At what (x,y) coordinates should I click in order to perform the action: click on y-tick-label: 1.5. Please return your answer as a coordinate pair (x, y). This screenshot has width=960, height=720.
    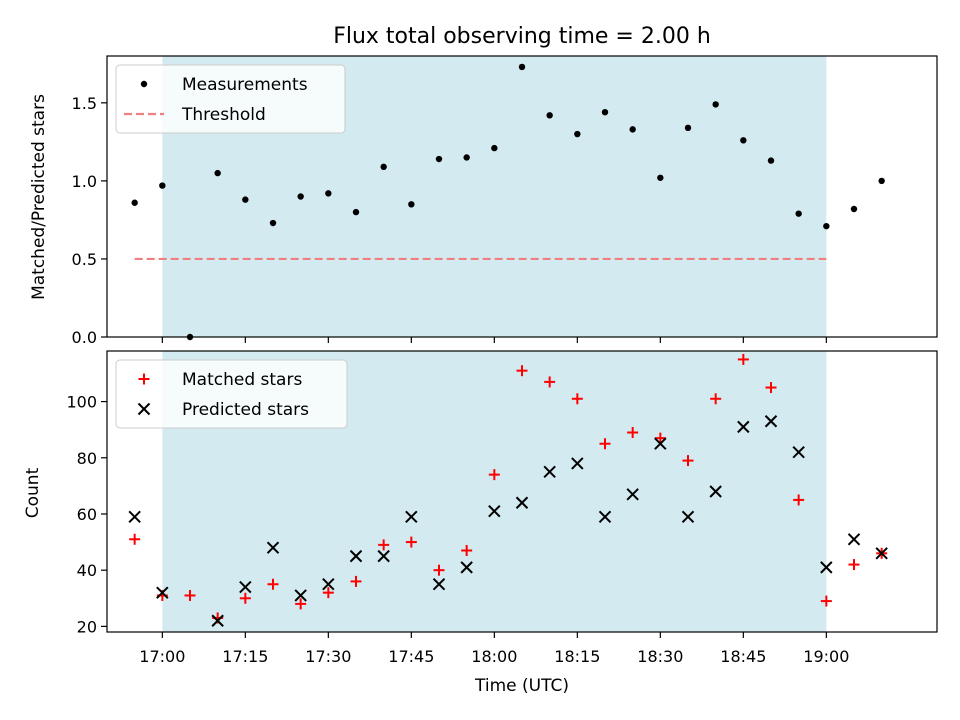
    Looking at the image, I should click on (84, 103).